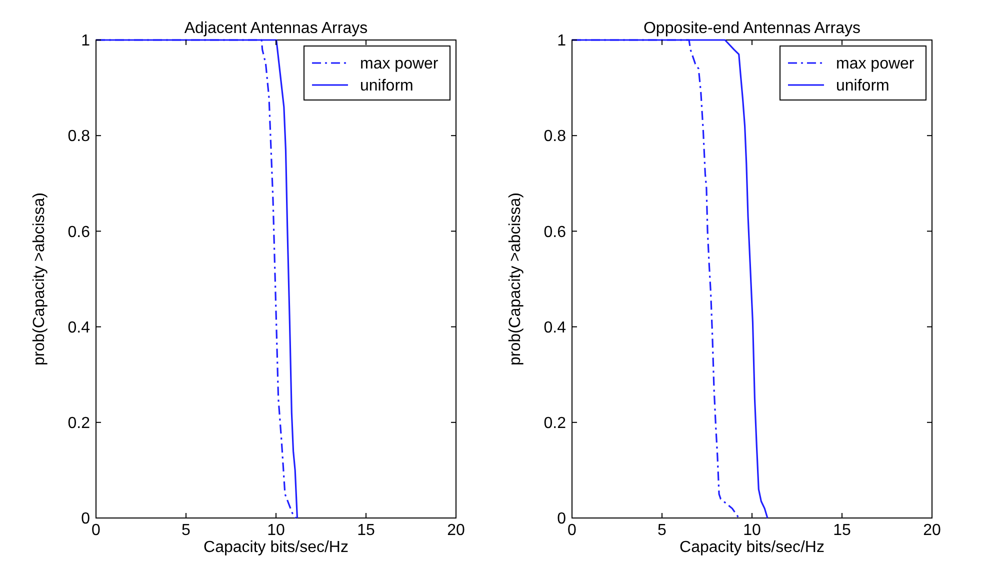  Describe the element at coordinates (276, 28) in the screenshot. I see `chart-title: Adjacent Antennas Arrays` at that location.